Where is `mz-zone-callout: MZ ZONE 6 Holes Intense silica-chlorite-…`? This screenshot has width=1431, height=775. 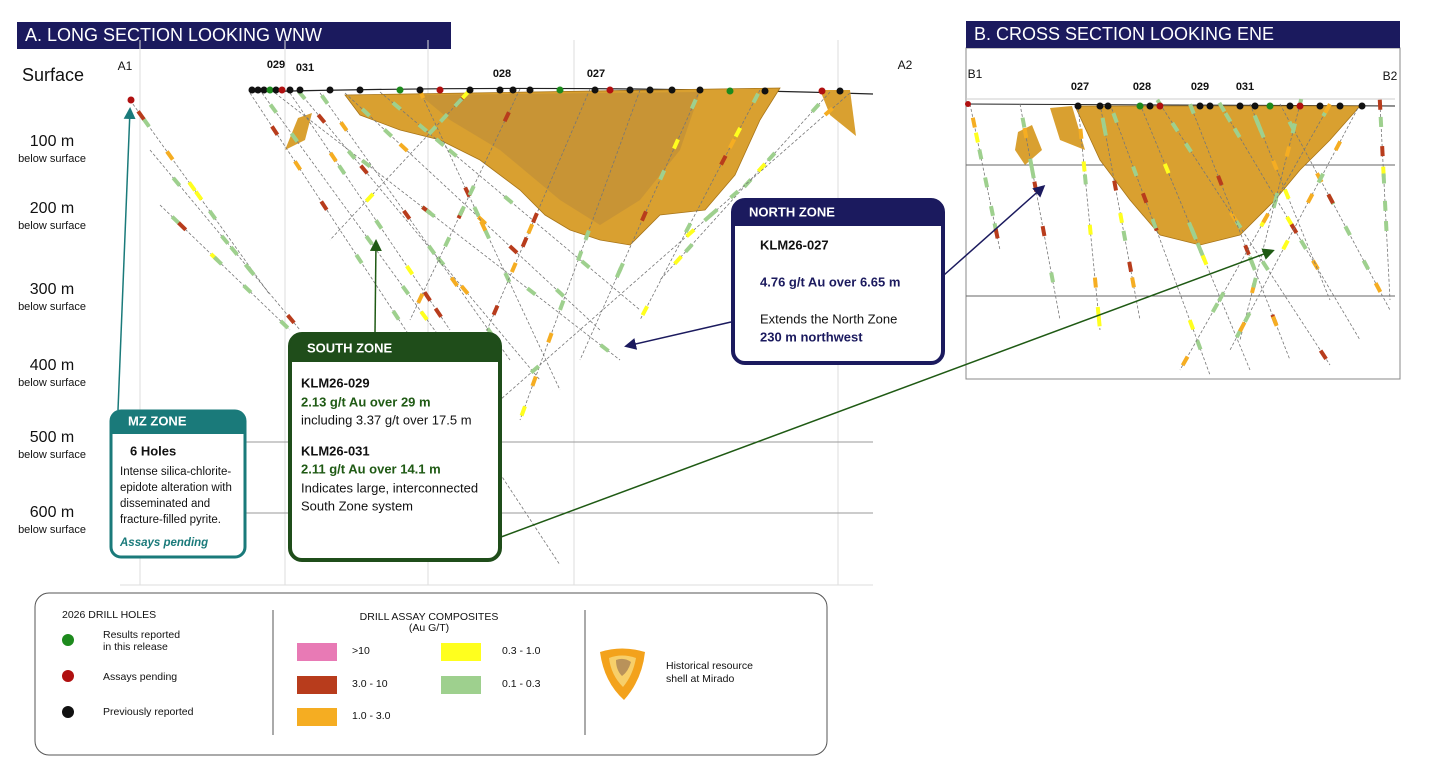 mz-zone-callout: MZ ZONE 6 Holes Intense silica-chlorite-… is located at coordinates (178, 484).